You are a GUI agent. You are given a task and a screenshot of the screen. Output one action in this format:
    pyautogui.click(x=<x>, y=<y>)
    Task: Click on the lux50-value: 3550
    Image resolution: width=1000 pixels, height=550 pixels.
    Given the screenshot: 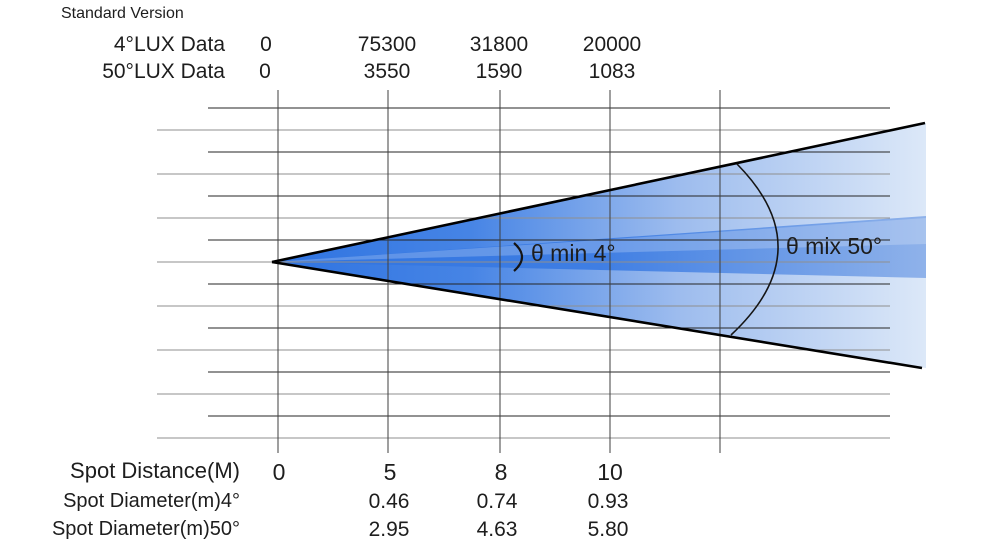 What is the action you would take?
    pyautogui.click(x=387, y=71)
    